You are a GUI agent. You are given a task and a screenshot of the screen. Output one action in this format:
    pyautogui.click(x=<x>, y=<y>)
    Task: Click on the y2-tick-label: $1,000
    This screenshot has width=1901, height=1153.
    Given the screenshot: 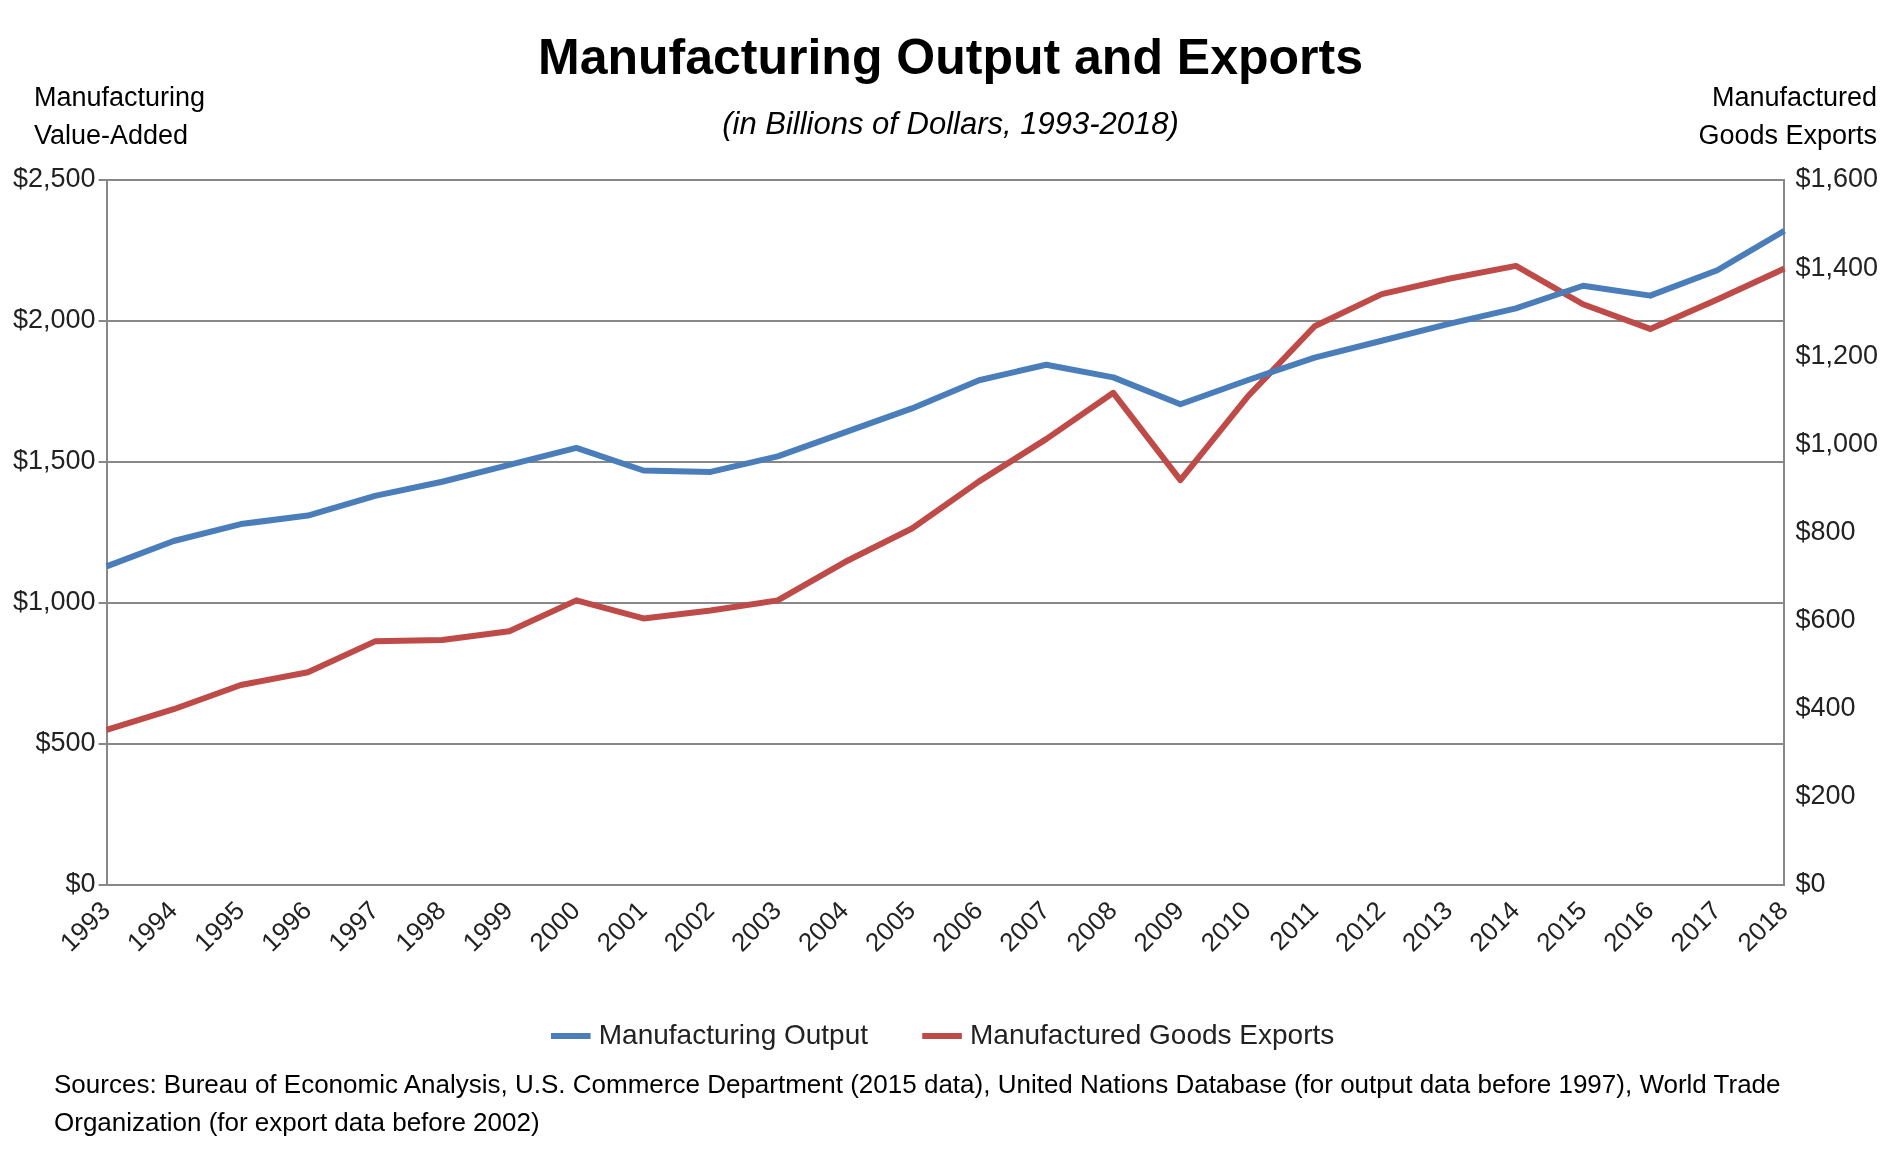 What is the action you would take?
    pyautogui.click(x=1837, y=442)
    